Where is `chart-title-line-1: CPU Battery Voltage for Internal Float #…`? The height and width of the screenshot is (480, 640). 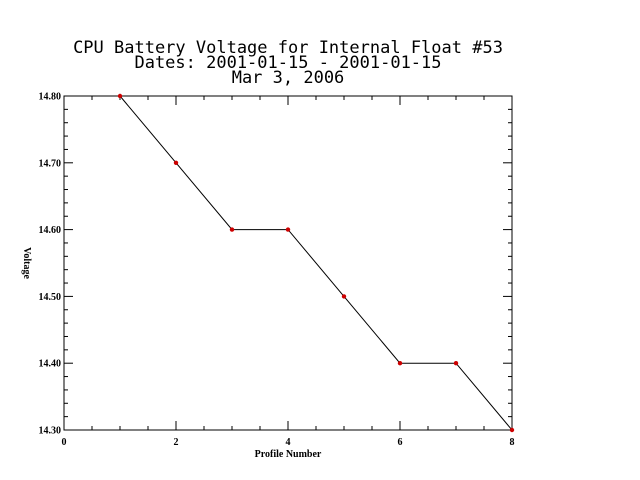 chart-title-line-1: CPU Battery Voltage for Internal Float #… is located at coordinates (288, 48).